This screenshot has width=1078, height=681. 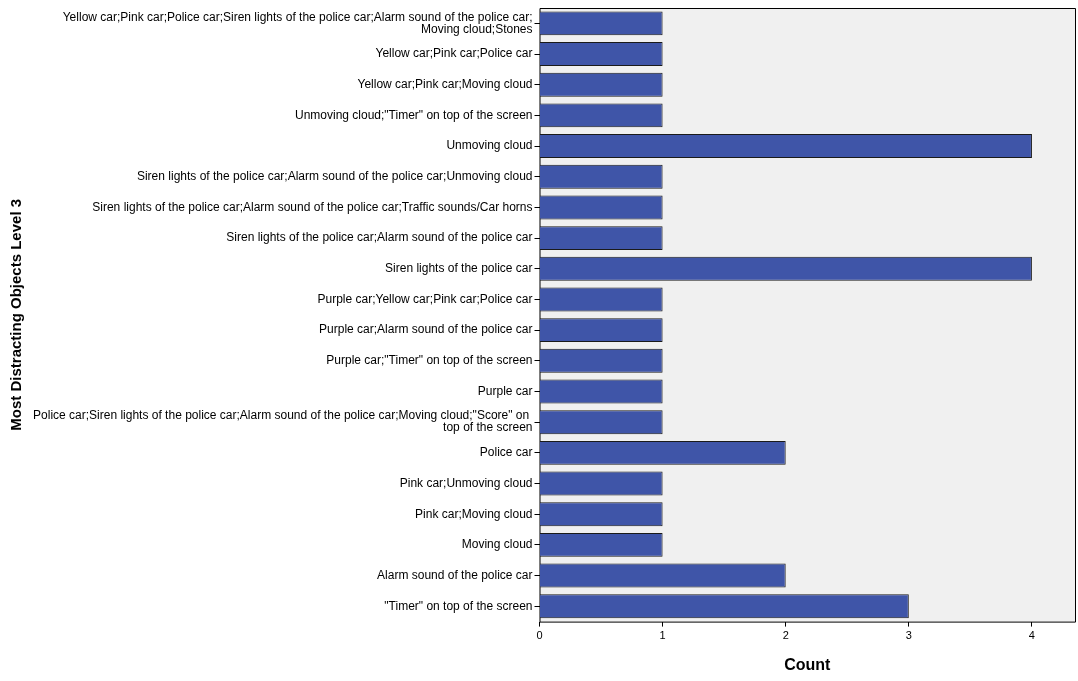 What do you see at coordinates (16, 314) in the screenshot?
I see `y-axis-title: Most Distracting Objects Level 3` at bounding box center [16, 314].